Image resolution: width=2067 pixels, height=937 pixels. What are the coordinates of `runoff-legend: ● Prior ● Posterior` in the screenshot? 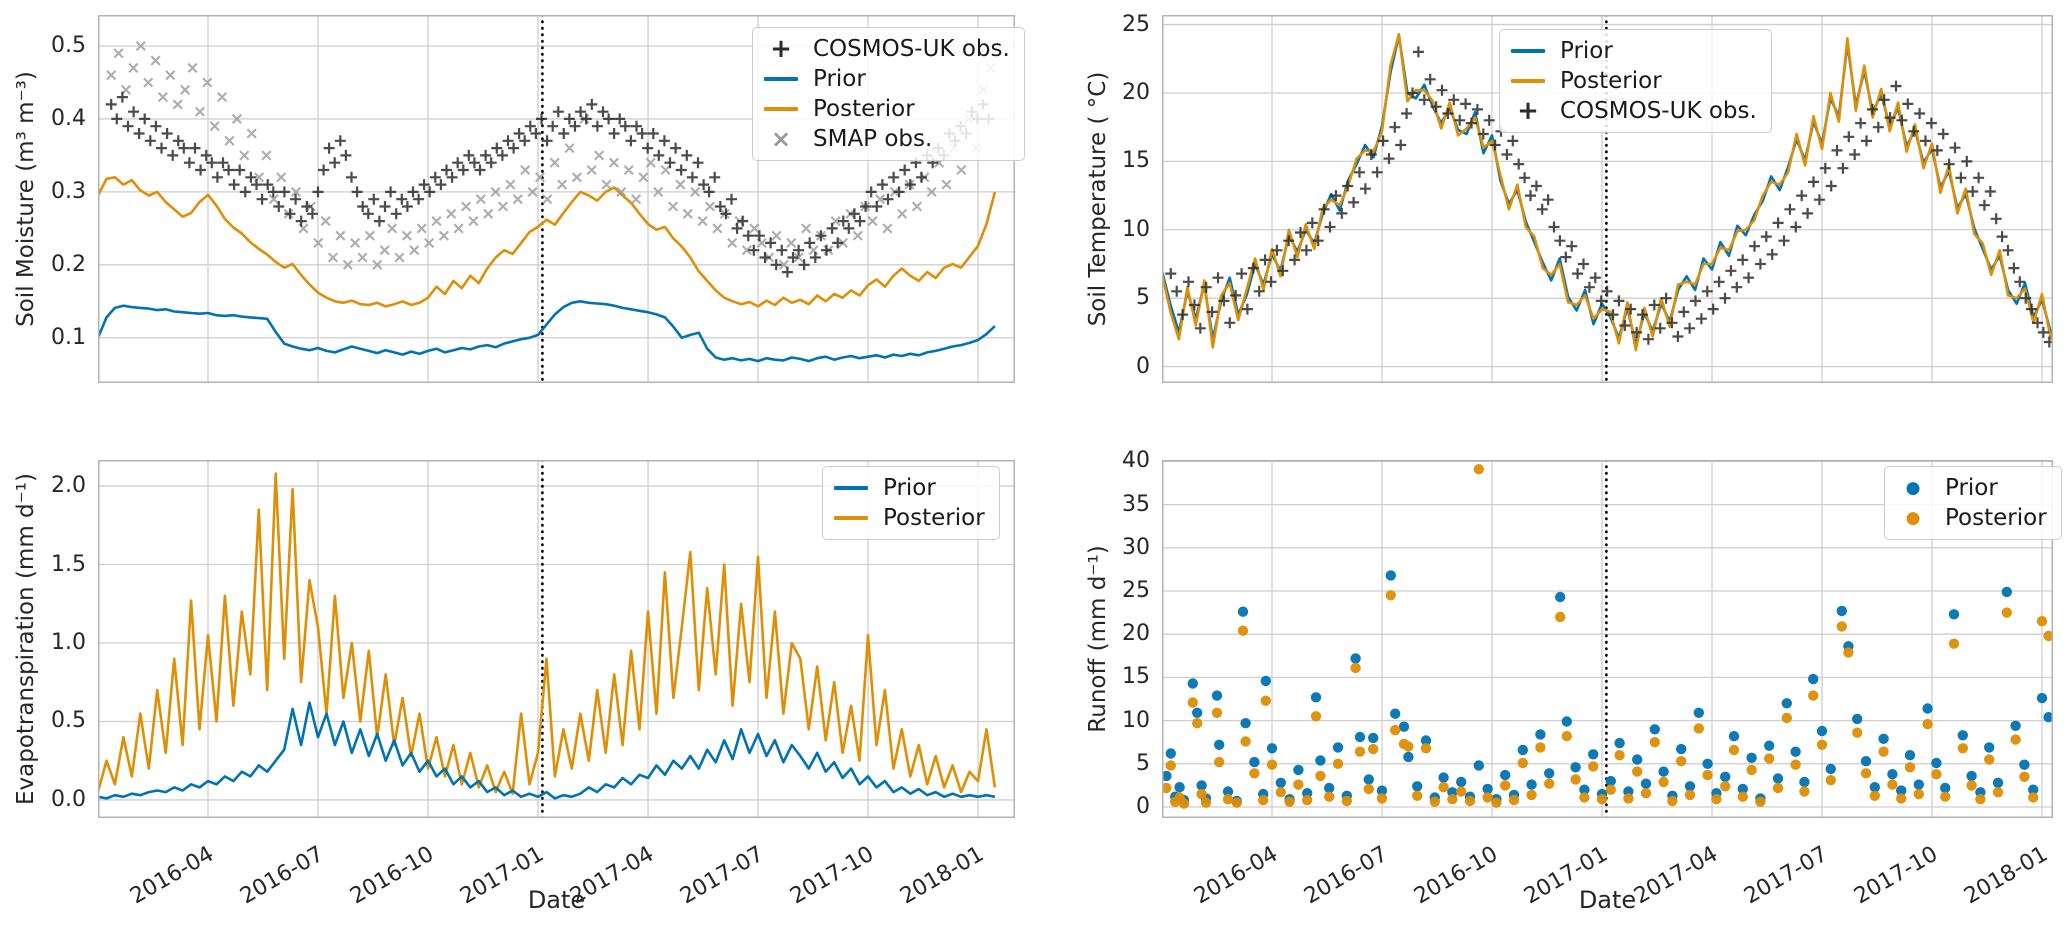 It's located at (1973, 503).